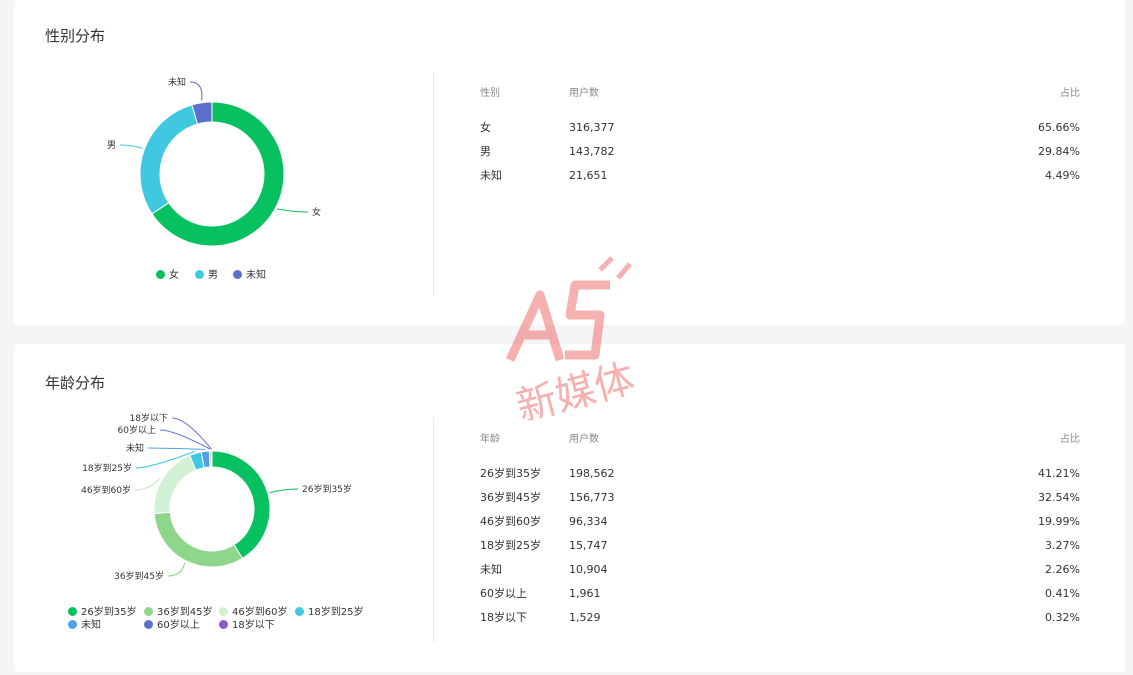 This screenshot has width=1133, height=675. Describe the element at coordinates (780, 128) in the screenshot. I see `table-row: 女 316,377 65.66%` at that location.